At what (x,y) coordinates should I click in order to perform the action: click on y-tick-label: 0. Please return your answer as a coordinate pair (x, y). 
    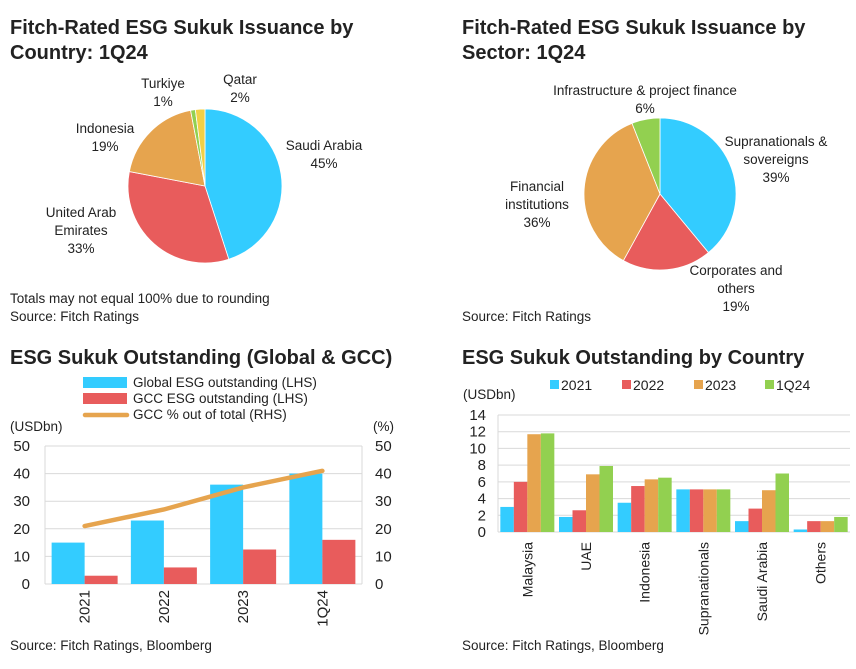
    Looking at the image, I should click on (26, 584).